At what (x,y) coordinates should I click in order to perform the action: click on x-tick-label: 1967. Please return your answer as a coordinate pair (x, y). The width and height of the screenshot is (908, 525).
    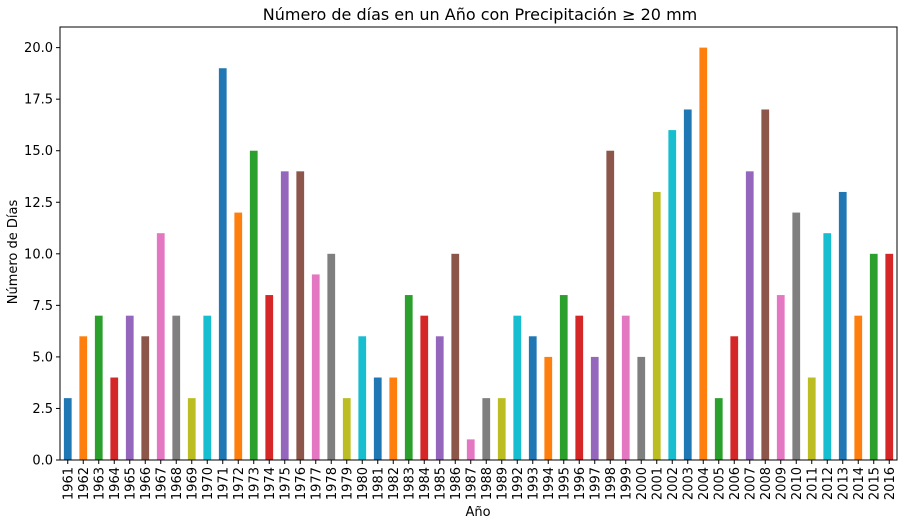
    Looking at the image, I should click on (161, 483).